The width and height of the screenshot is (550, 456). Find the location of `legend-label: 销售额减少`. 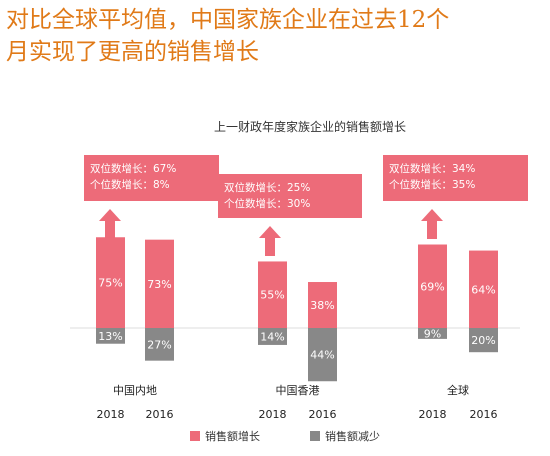

legend-label: 销售额减少 is located at coordinates (352, 436).